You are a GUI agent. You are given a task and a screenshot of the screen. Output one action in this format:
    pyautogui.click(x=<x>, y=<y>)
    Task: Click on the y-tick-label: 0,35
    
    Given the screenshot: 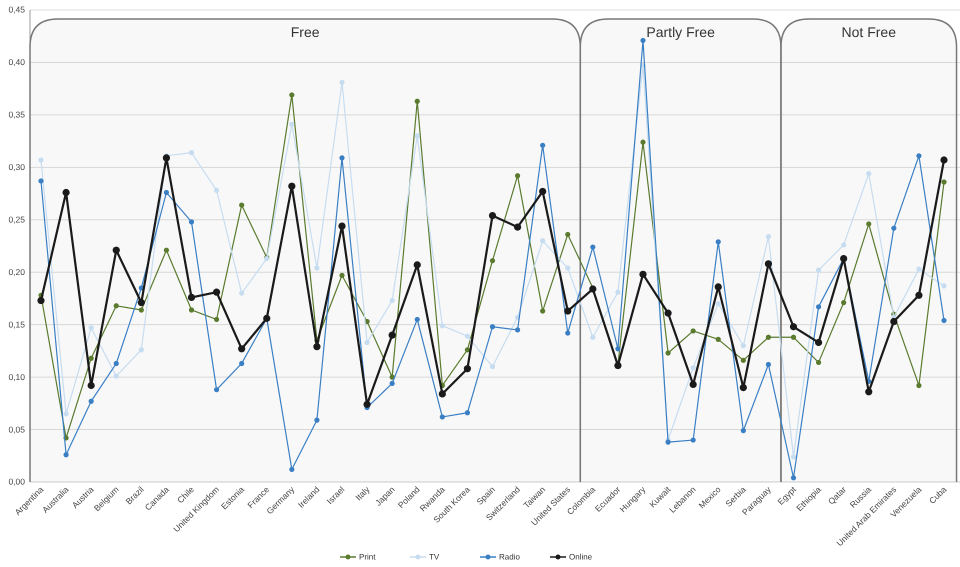 What is the action you would take?
    pyautogui.click(x=17, y=115)
    